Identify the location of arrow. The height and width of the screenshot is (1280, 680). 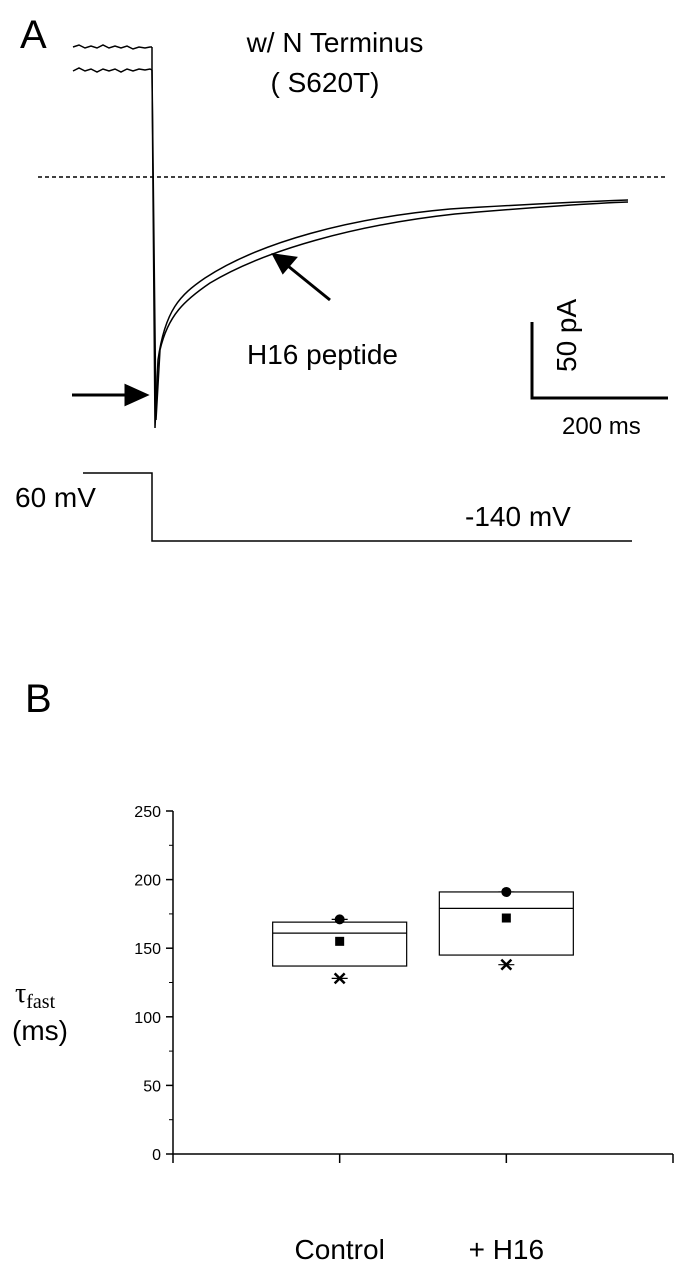
(309, 283).